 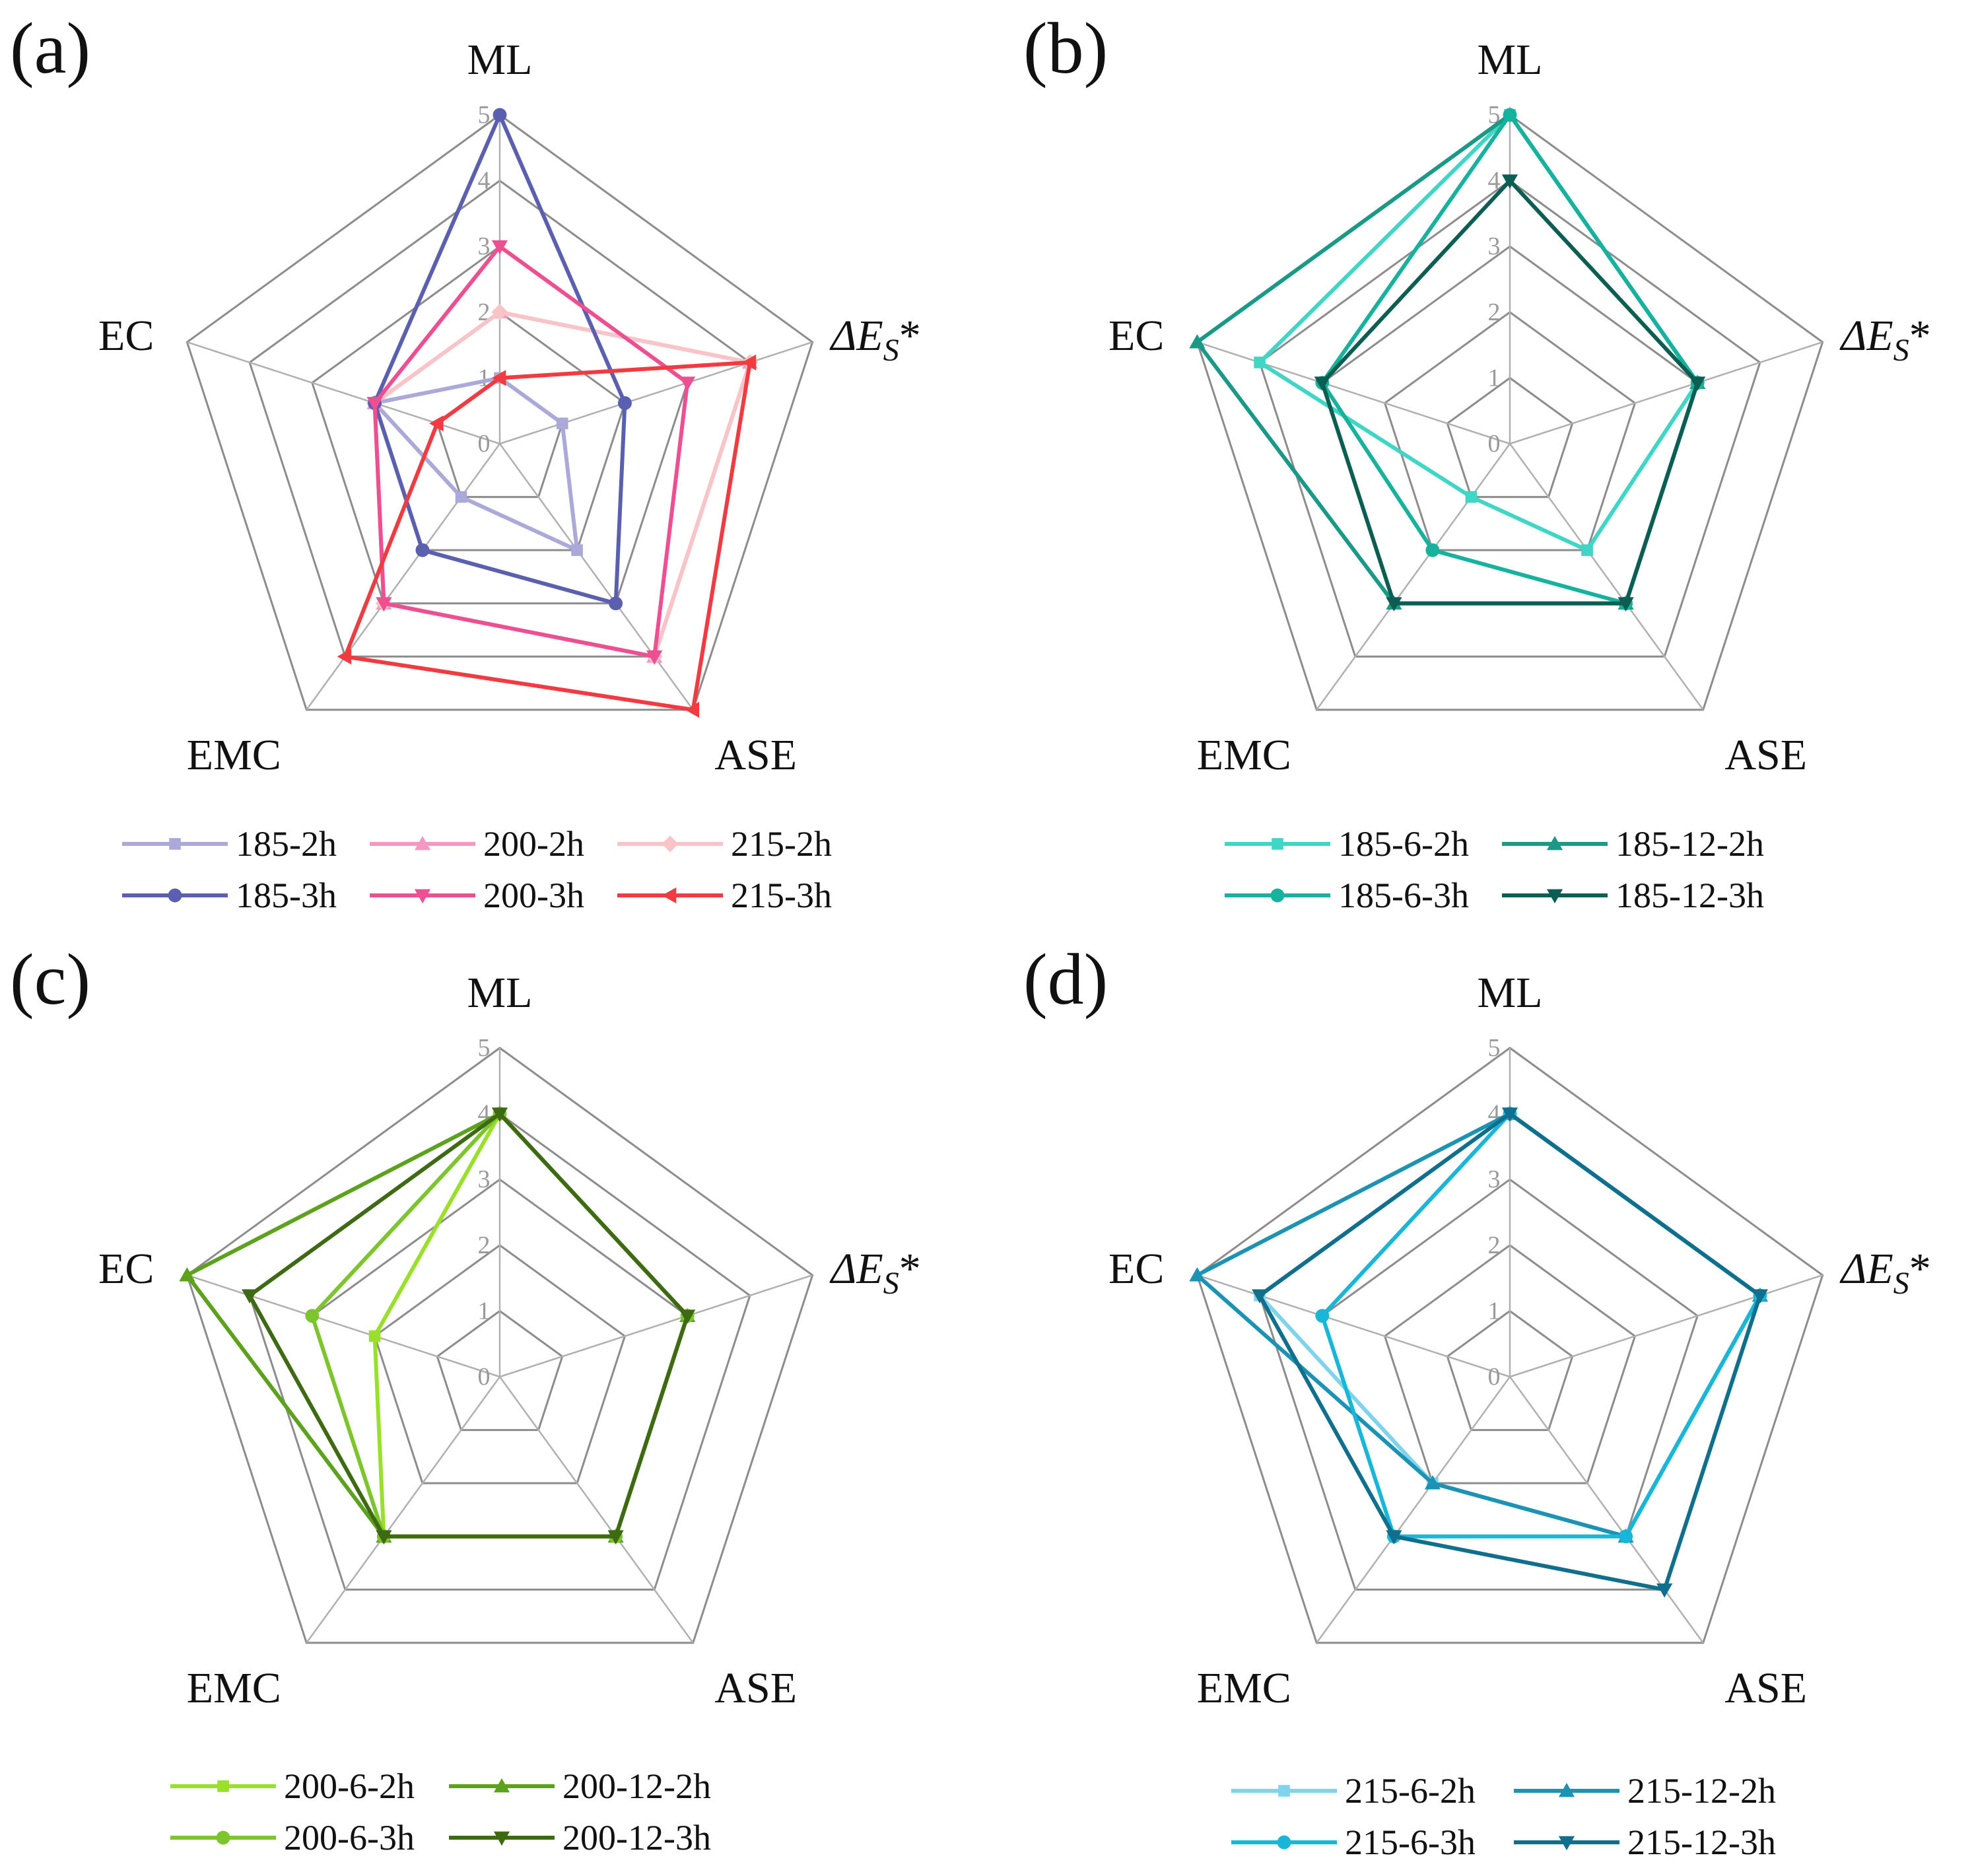 What do you see at coordinates (423, 550) in the screenshot?
I see `data-point-185-3h-emc` at bounding box center [423, 550].